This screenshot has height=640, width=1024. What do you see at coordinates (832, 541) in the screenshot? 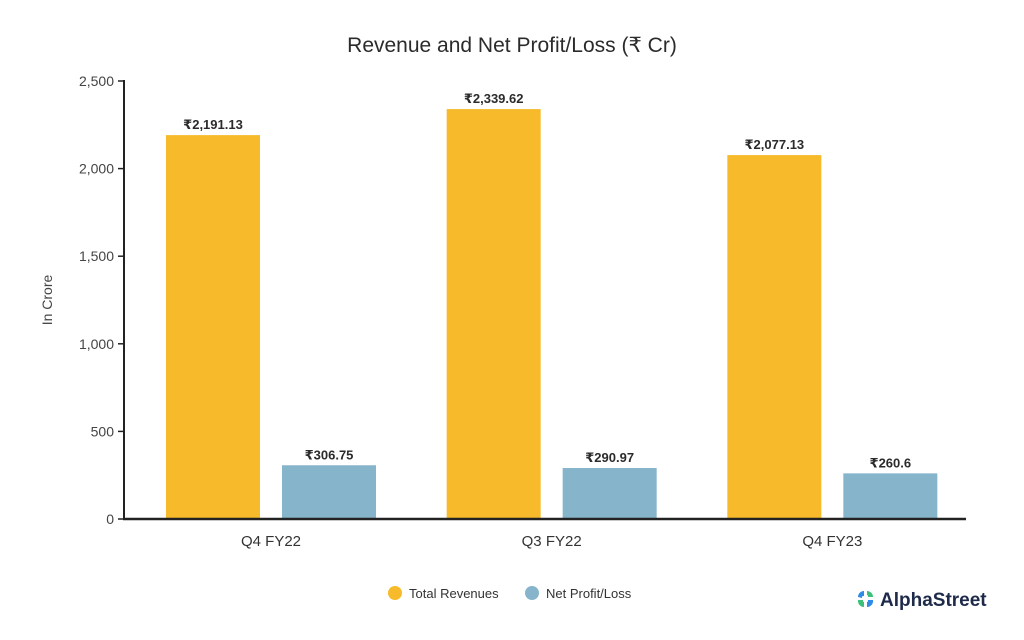
I see `x-tick-label: Q4 FY23` at bounding box center [832, 541].